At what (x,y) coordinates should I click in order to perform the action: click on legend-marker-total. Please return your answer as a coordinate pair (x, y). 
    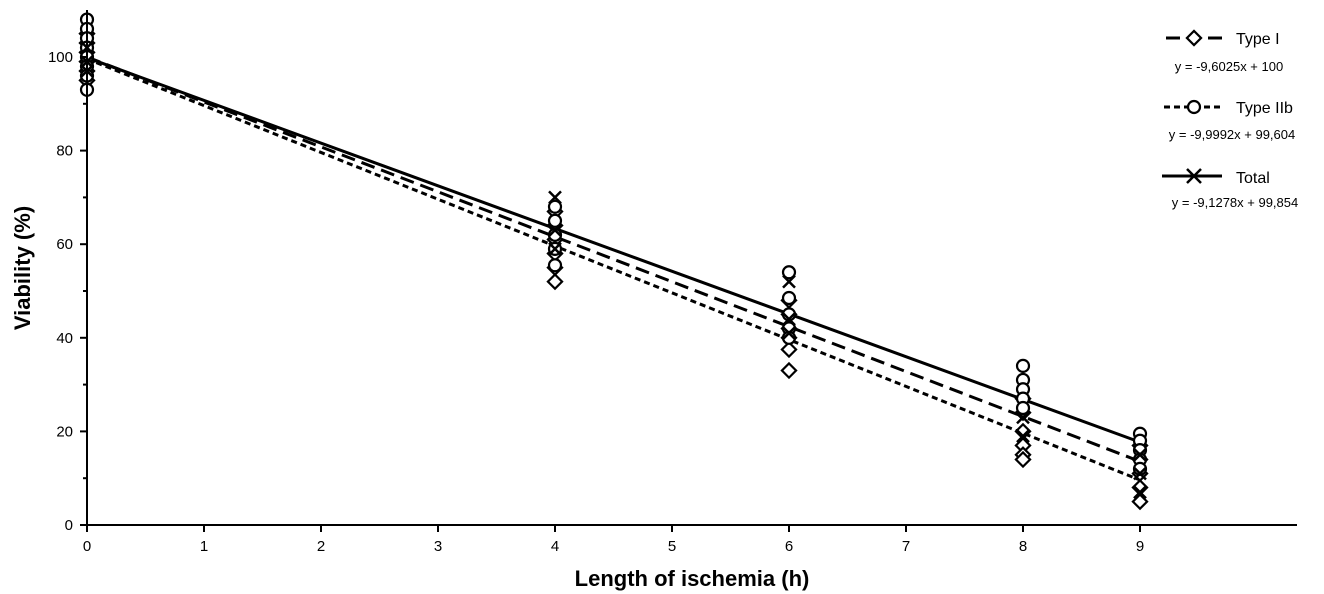
    Looking at the image, I should click on (1194, 176).